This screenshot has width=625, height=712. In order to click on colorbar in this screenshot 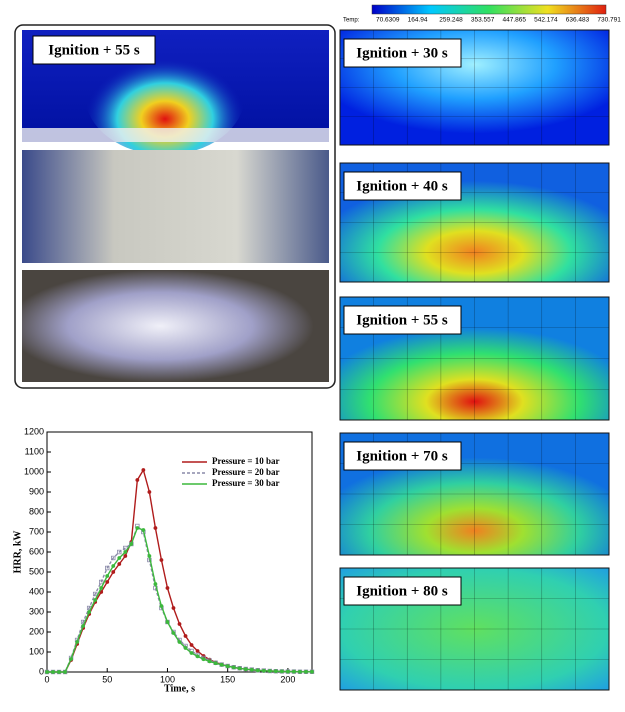, I will do `click(489, 9)`.